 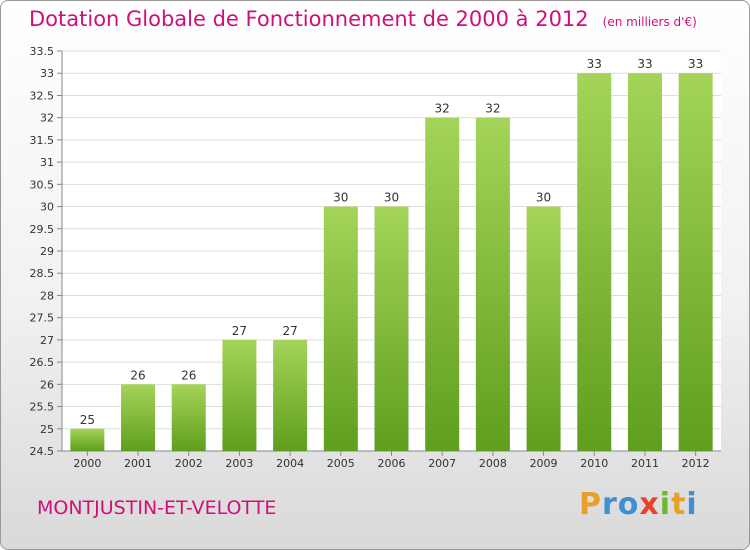 I want to click on x-tick-label: 2009, so click(x=544, y=463).